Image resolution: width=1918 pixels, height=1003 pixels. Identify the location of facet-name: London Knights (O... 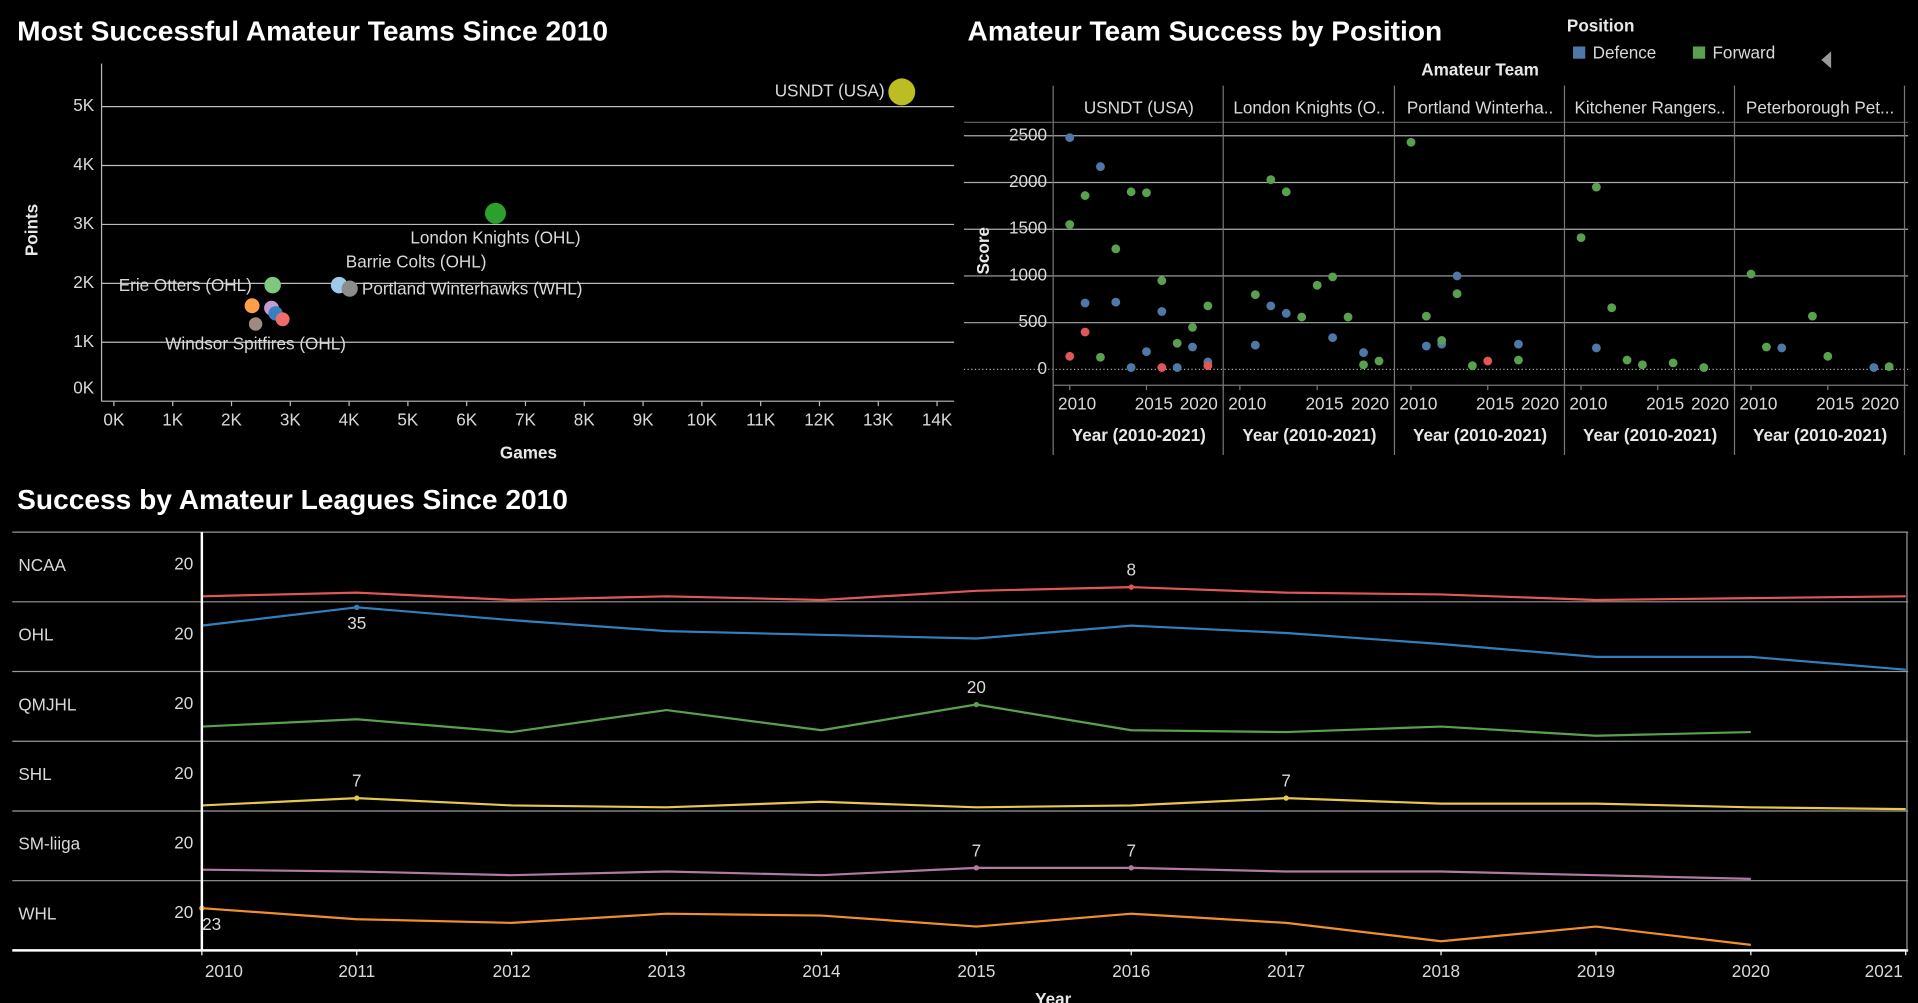
(1309, 107).